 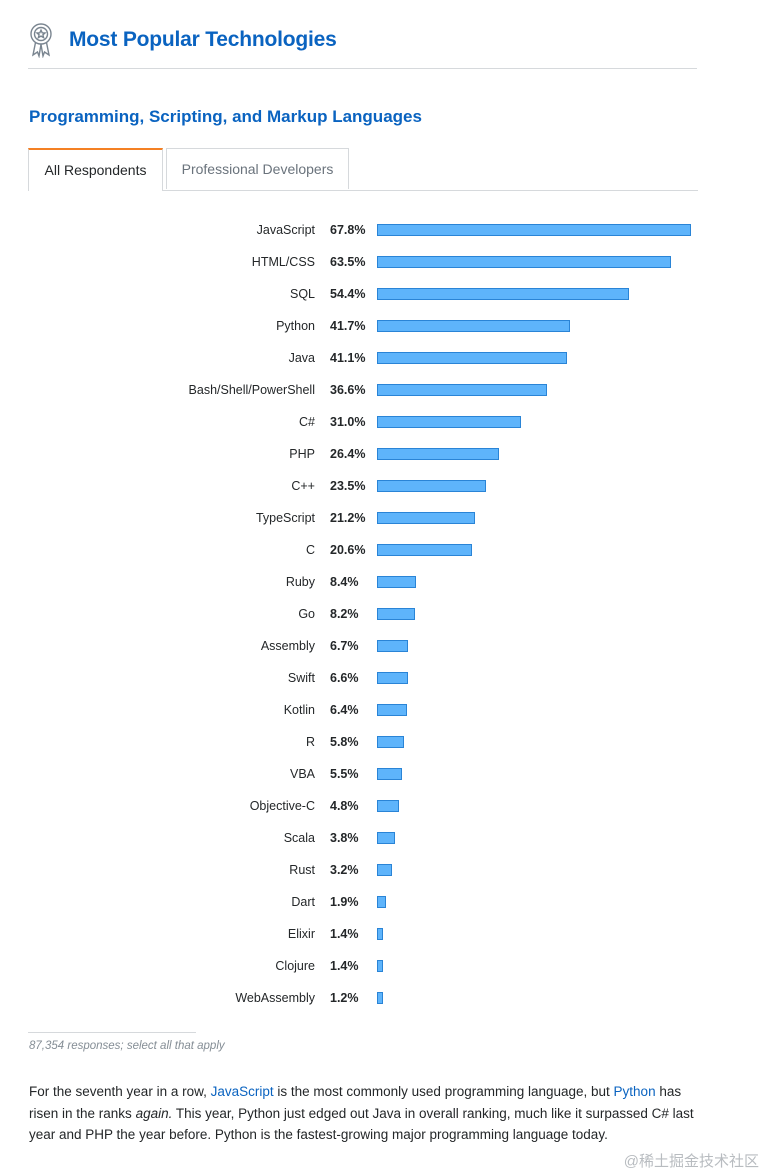 I want to click on category-label: Go, so click(x=306, y=614).